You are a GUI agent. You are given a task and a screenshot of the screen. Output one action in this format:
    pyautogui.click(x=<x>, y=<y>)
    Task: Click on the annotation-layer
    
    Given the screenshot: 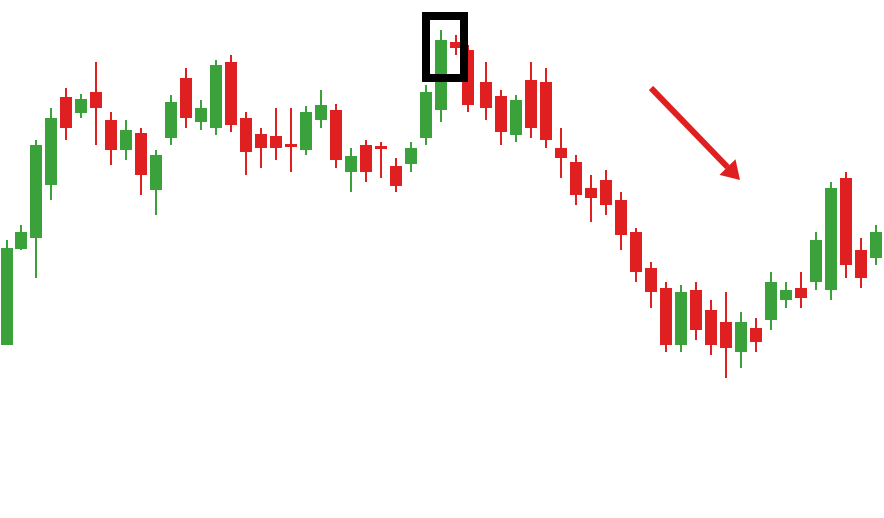 What is the action you would take?
    pyautogui.click(x=581, y=96)
    